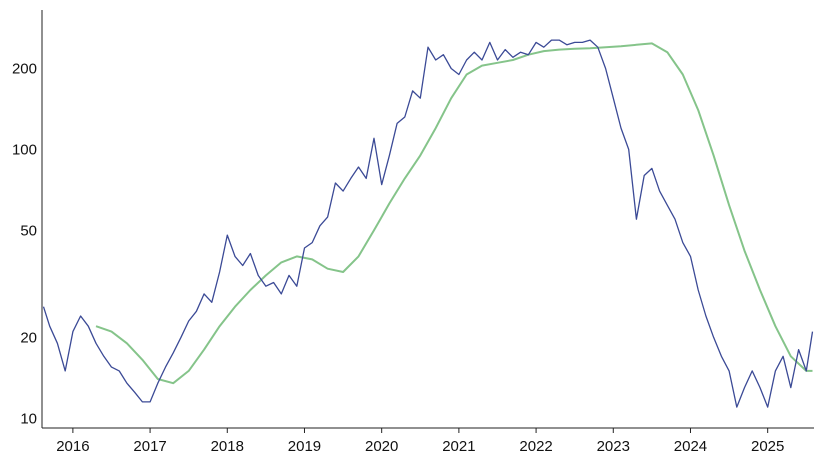 This screenshot has width=814, height=452. Describe the element at coordinates (28, 230) in the screenshot. I see `y-tick-label: 50` at that location.